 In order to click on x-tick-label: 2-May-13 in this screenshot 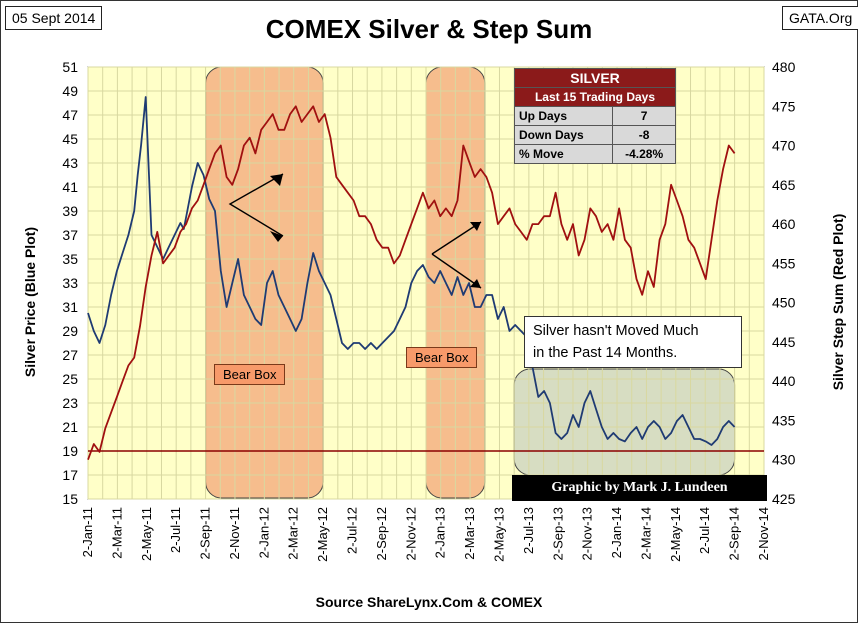, I will do `click(498, 534)`.